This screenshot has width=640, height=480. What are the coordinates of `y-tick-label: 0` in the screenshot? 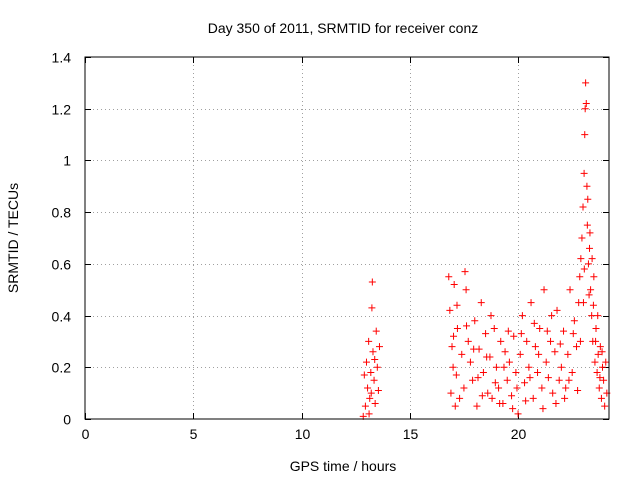 It's located at (67, 420).